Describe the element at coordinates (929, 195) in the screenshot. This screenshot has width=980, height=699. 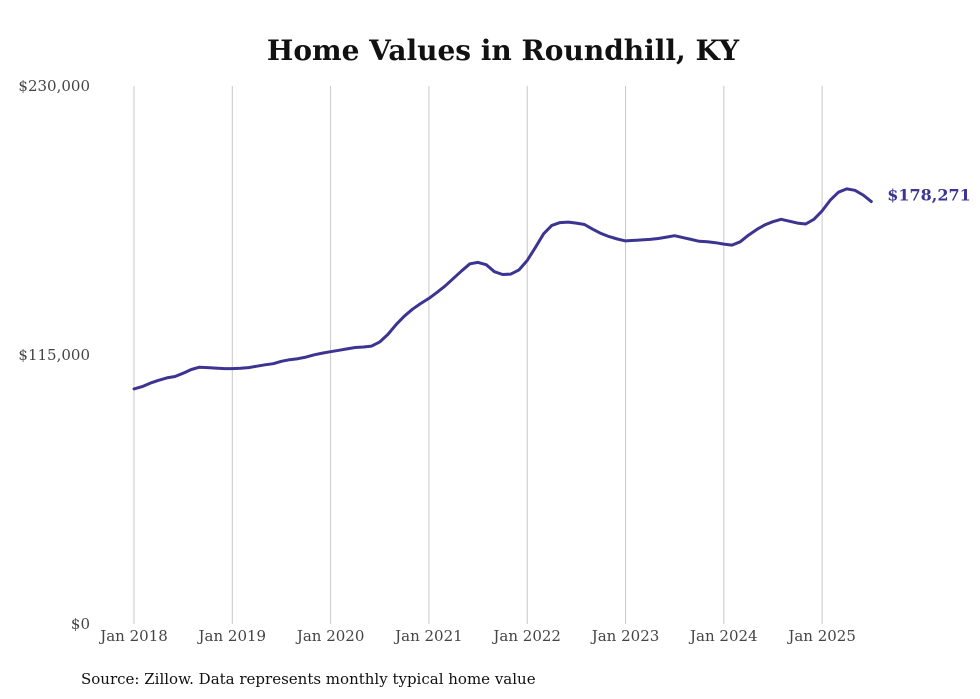
I see `end-value-label: $178,271` at that location.